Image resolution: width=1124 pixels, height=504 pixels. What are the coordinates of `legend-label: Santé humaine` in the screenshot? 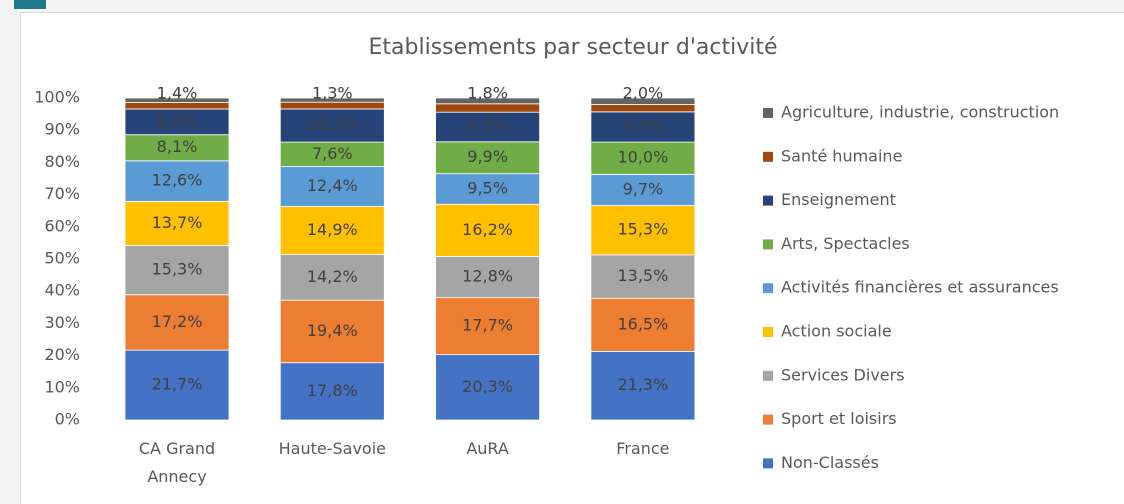 It's located at (841, 155).